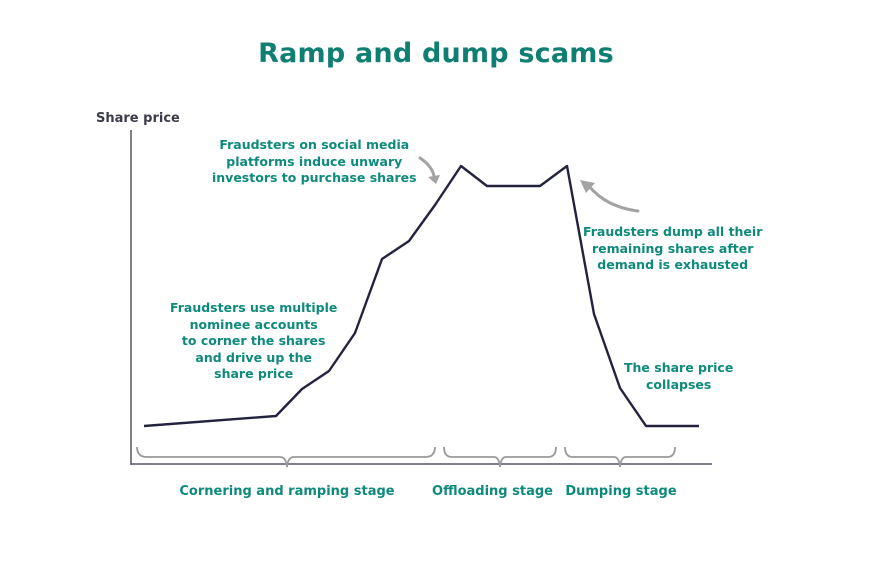 Image resolution: width=872 pixels, height=580 pixels. Describe the element at coordinates (679, 376) in the screenshot. I see `annotation-collapse: The share price collapses` at that location.